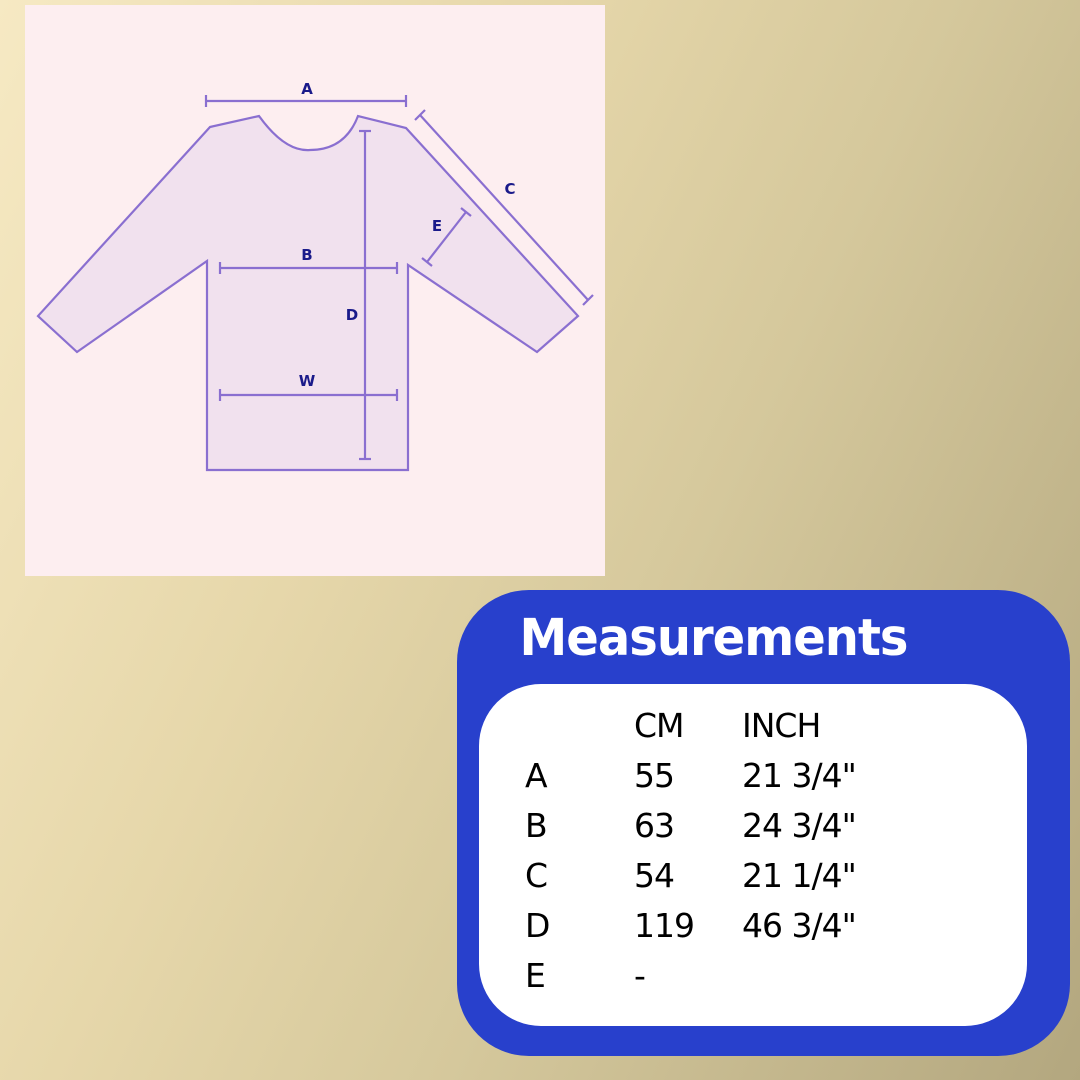 The height and width of the screenshot is (1080, 1080). What do you see at coordinates (654, 875) in the screenshot?
I see `row-cm: 54` at bounding box center [654, 875].